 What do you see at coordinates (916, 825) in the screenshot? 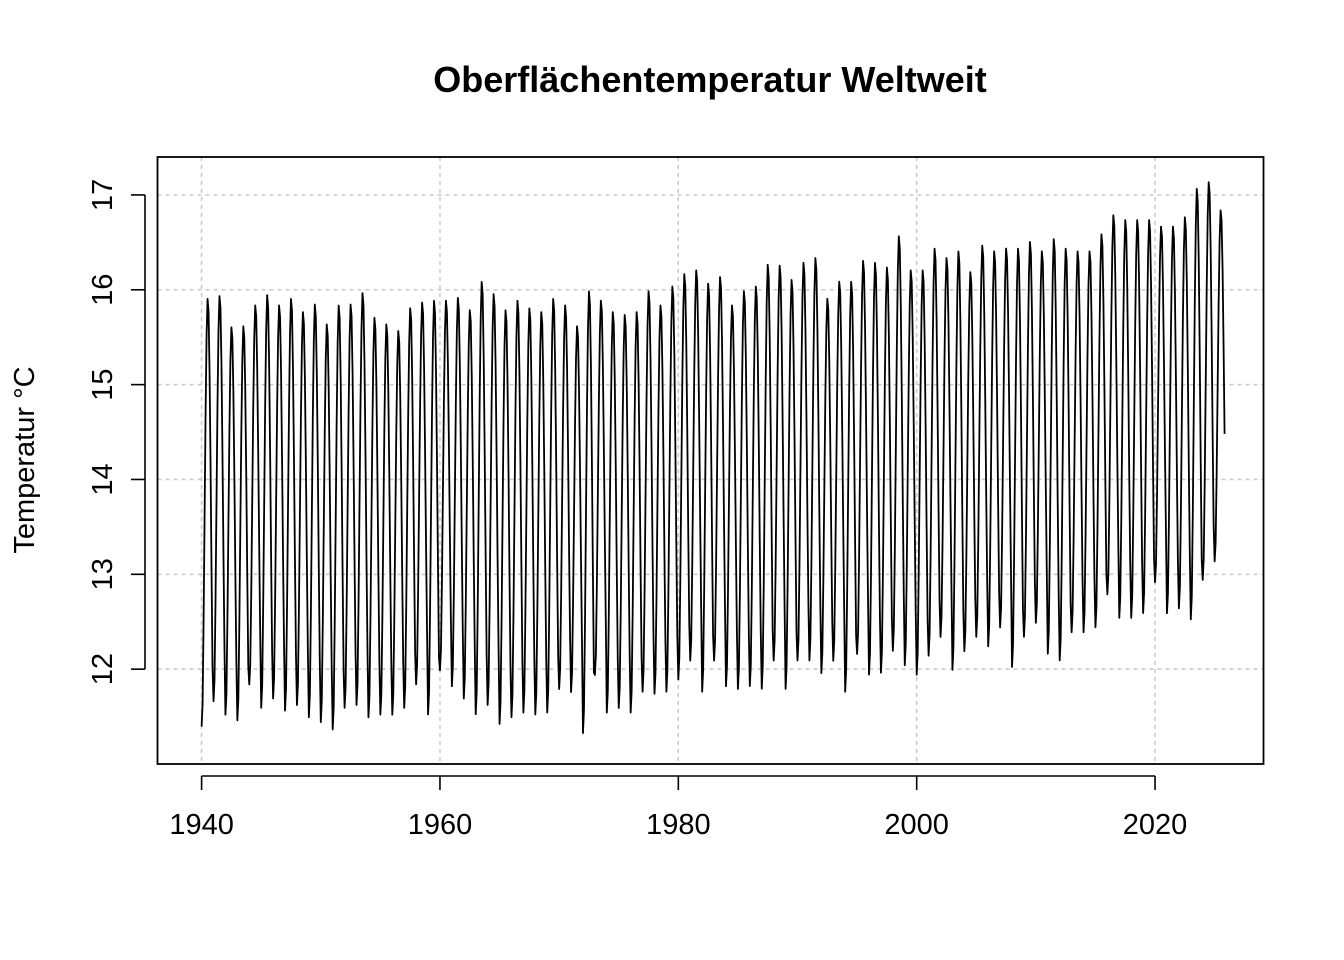
I see `x-tick-label: 2000` at bounding box center [916, 825].